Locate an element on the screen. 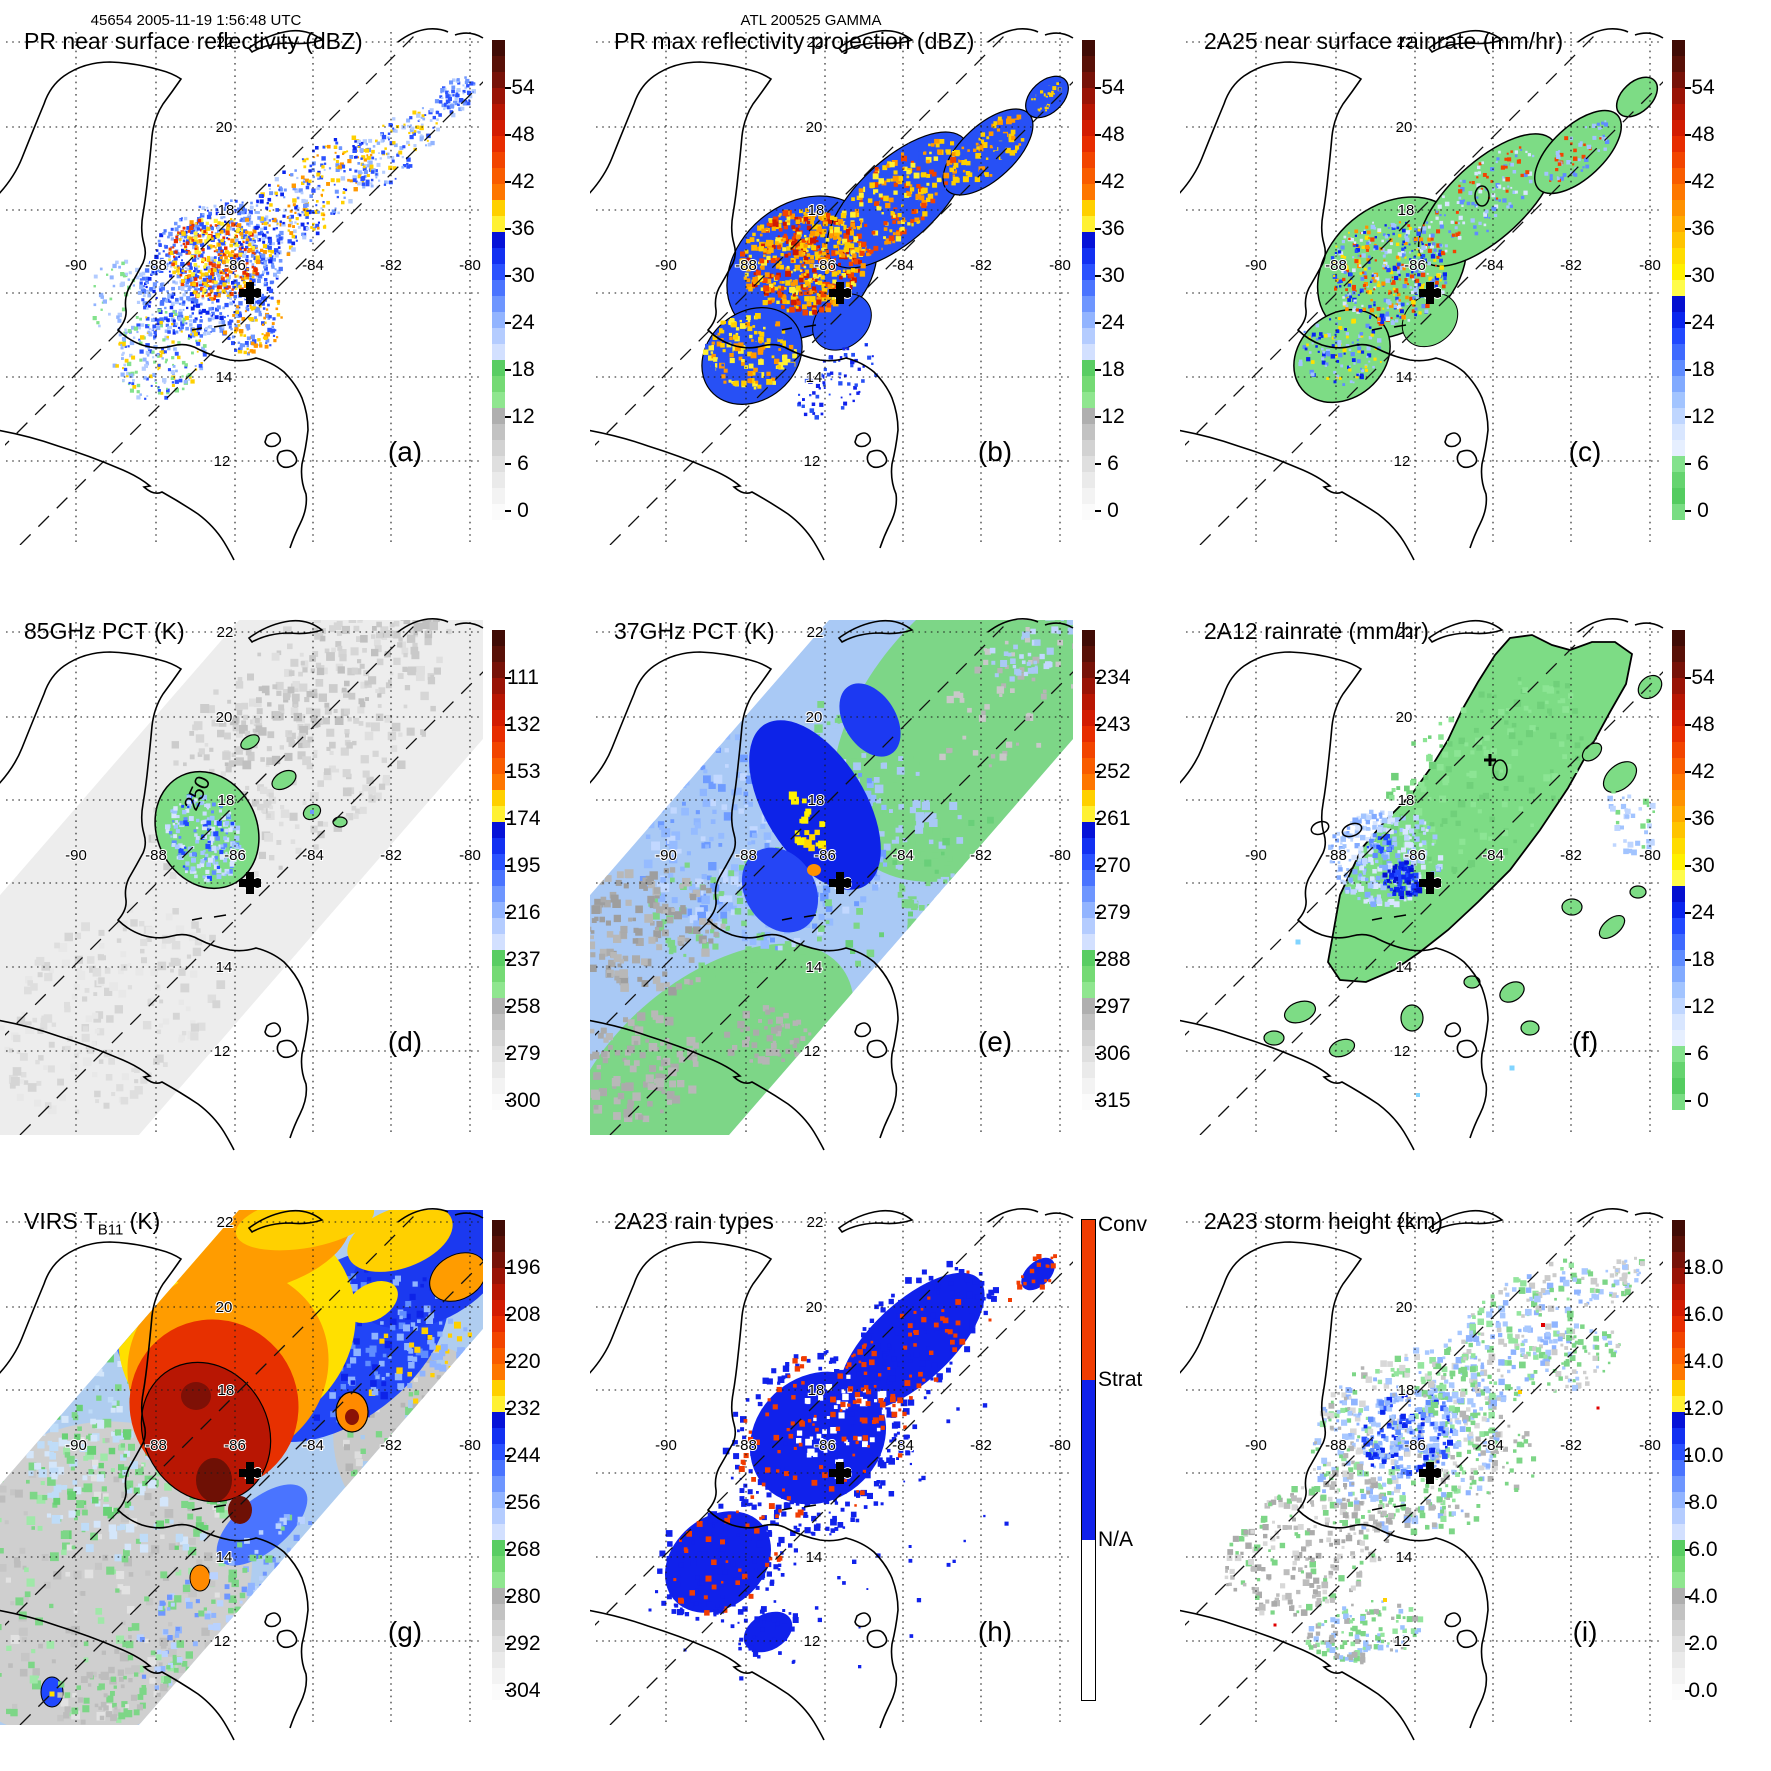  colorbar-tick-label: 244 is located at coordinates (523, 1455).